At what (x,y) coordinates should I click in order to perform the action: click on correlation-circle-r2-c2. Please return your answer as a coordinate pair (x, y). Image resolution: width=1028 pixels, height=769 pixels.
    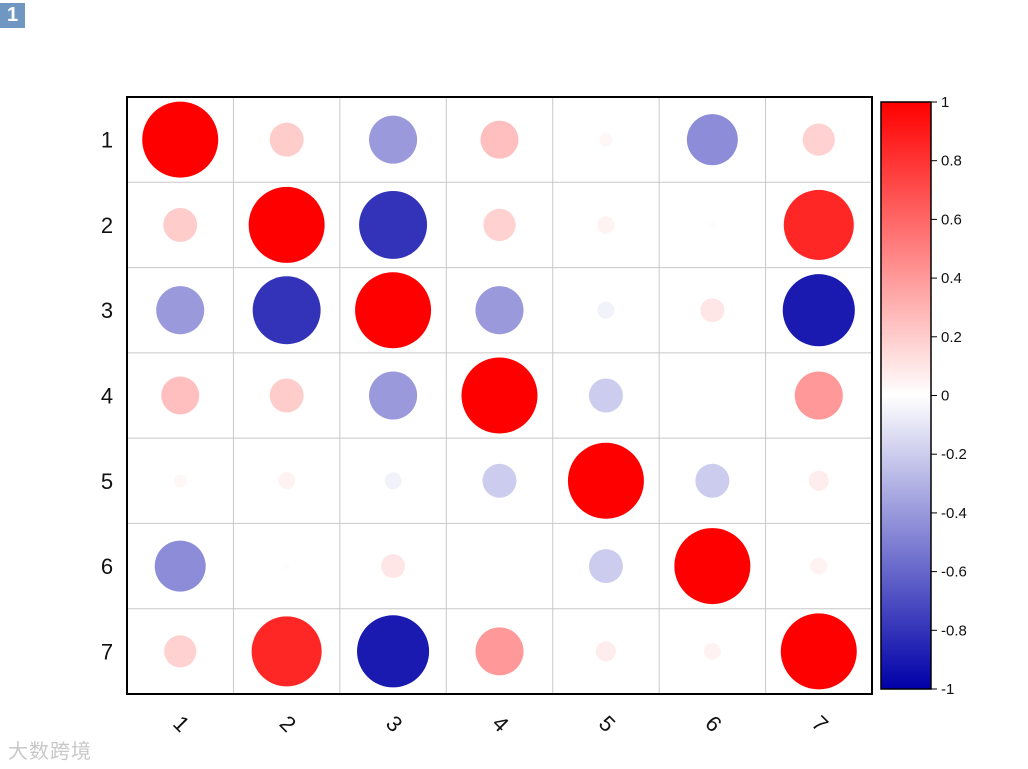
    Looking at the image, I should click on (286, 224).